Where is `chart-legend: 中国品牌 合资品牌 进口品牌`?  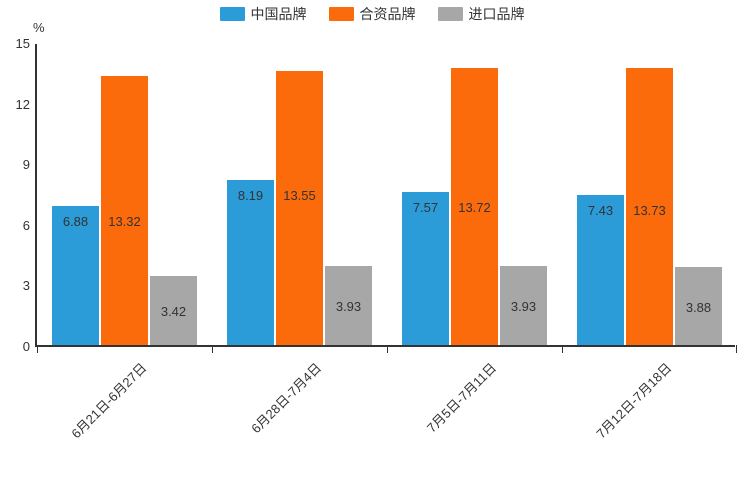 chart-legend: 中国品牌 合资品牌 进口品牌 is located at coordinates (372, 14).